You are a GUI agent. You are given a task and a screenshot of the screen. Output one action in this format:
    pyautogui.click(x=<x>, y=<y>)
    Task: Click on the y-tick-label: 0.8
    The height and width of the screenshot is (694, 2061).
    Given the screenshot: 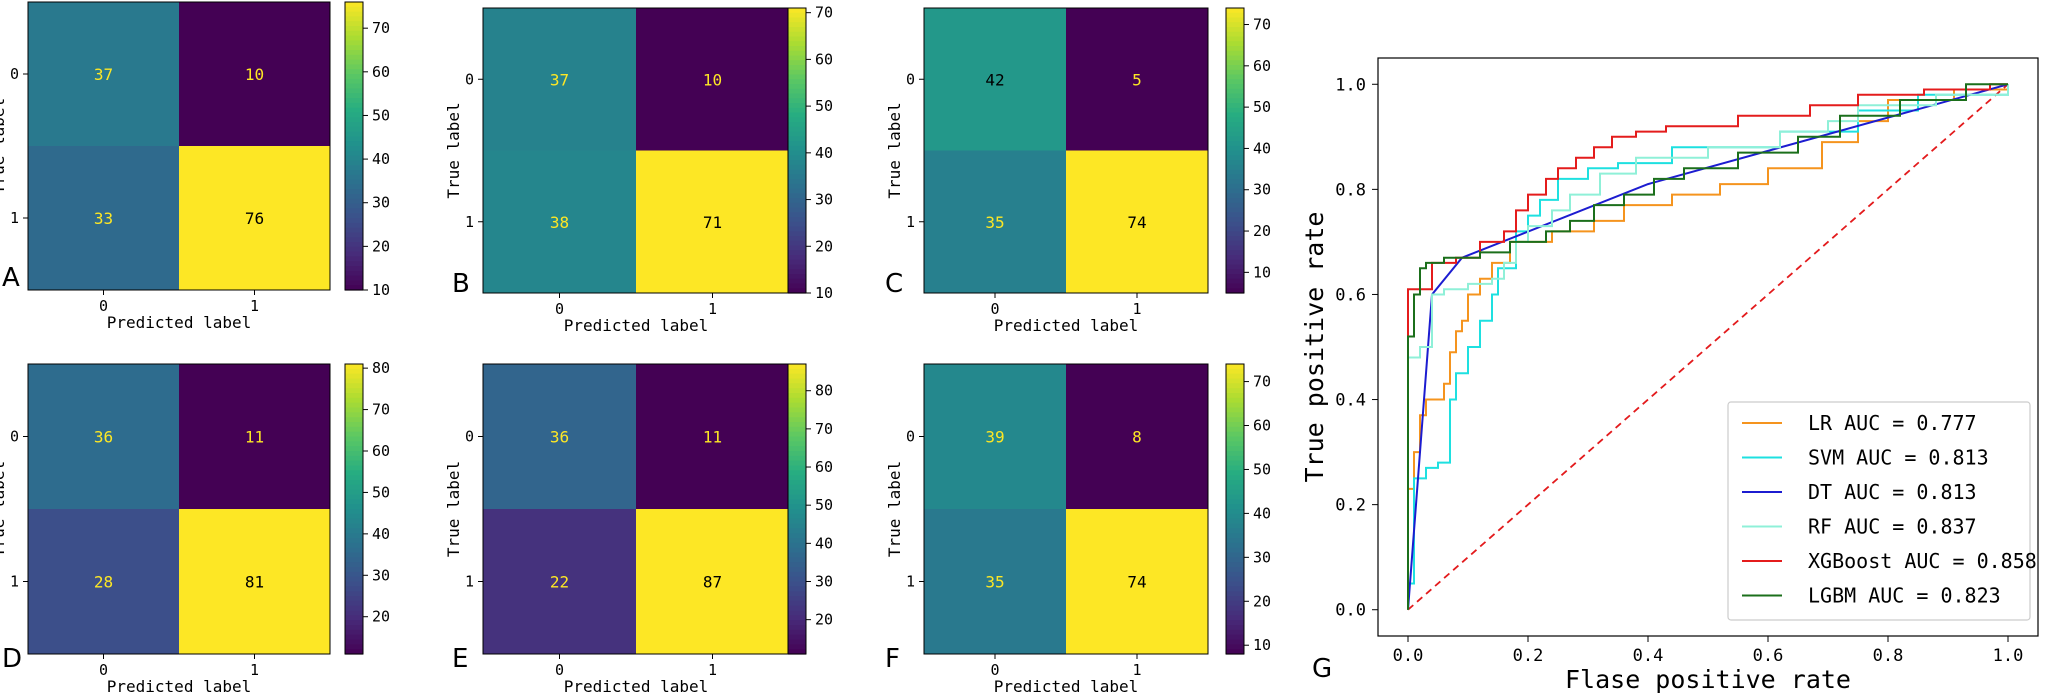 What is the action you would take?
    pyautogui.click(x=1350, y=190)
    